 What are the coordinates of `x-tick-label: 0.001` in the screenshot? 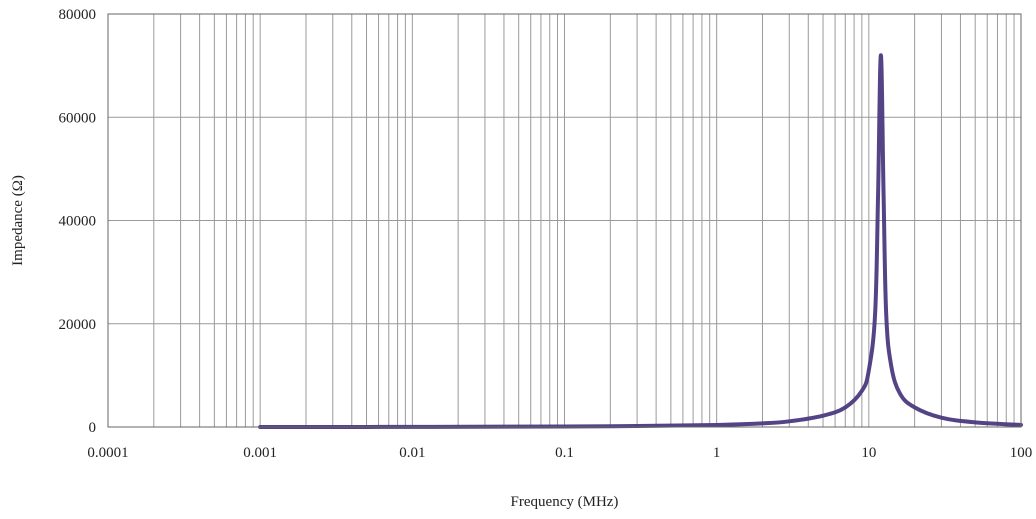 It's located at (260, 453).